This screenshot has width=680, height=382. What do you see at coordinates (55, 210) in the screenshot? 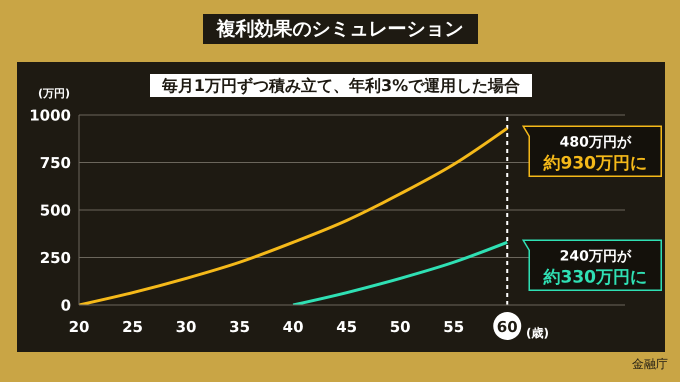
I see `y-tick-label: 500` at bounding box center [55, 210].